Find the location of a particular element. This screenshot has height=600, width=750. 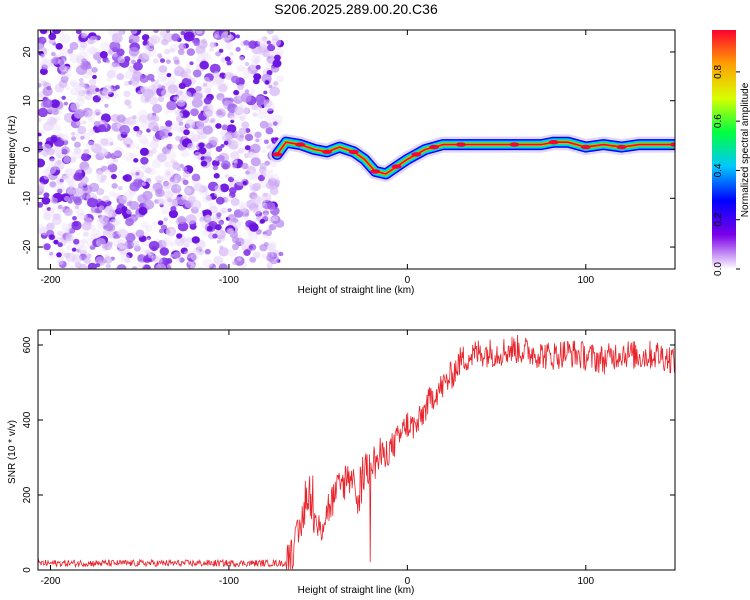

snr-y-tick-label: 0 is located at coordinates (27, 570).